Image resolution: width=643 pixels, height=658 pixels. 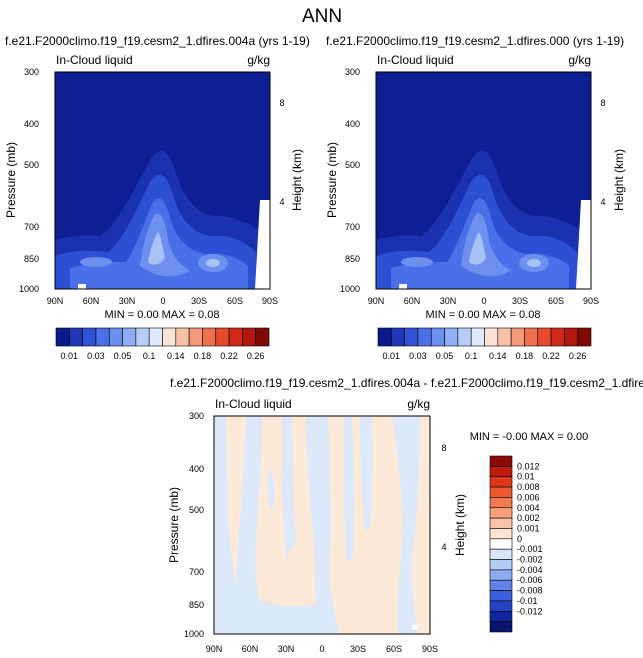 I want to click on panel-b-x-tick: 90N, so click(x=376, y=301).